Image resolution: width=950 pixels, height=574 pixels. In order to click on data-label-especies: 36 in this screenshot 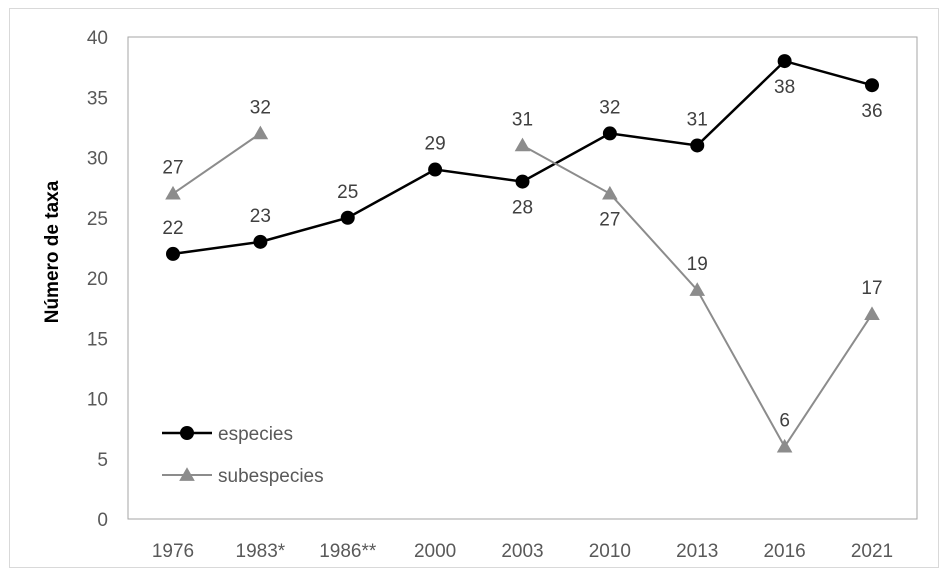, I will do `click(871, 111)`.